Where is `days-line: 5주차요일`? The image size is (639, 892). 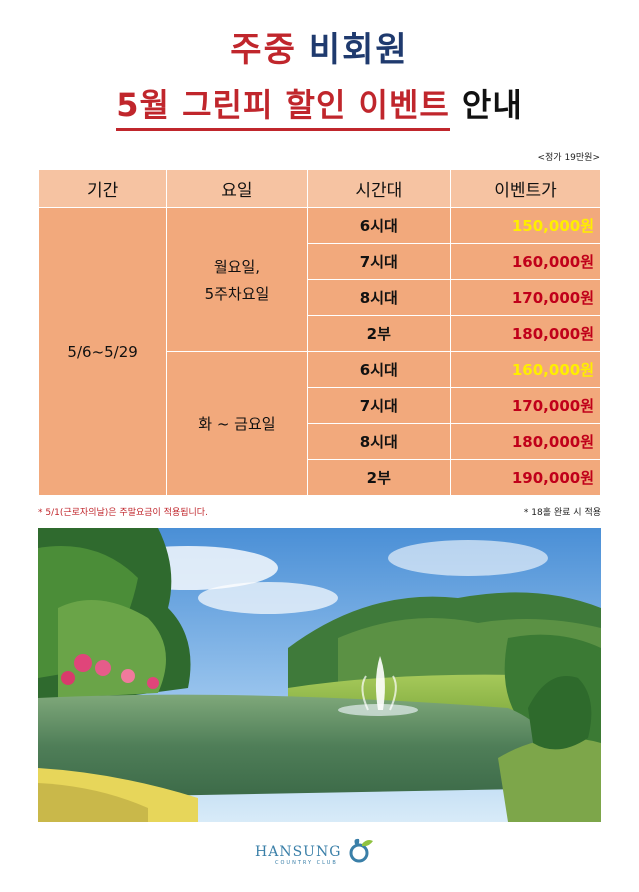
days-line: 5주차요일 is located at coordinates (237, 293).